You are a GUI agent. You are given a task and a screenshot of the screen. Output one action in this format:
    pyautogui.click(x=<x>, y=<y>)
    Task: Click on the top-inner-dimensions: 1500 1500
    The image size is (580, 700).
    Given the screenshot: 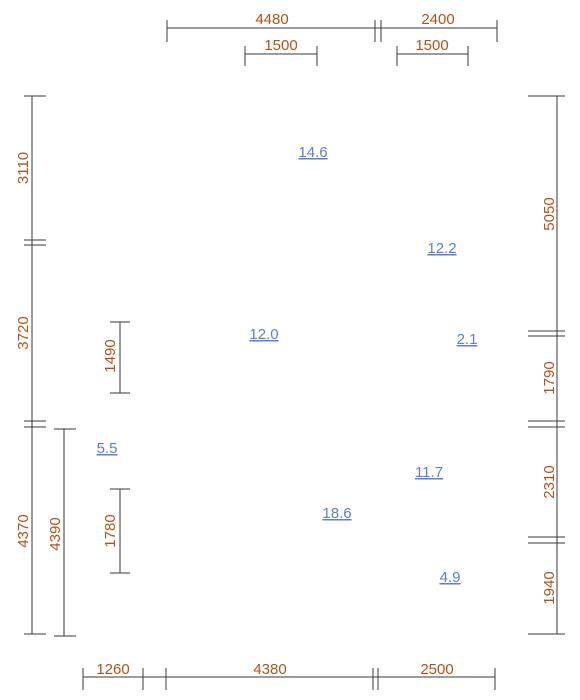 What is the action you would take?
    pyautogui.click(x=356, y=51)
    